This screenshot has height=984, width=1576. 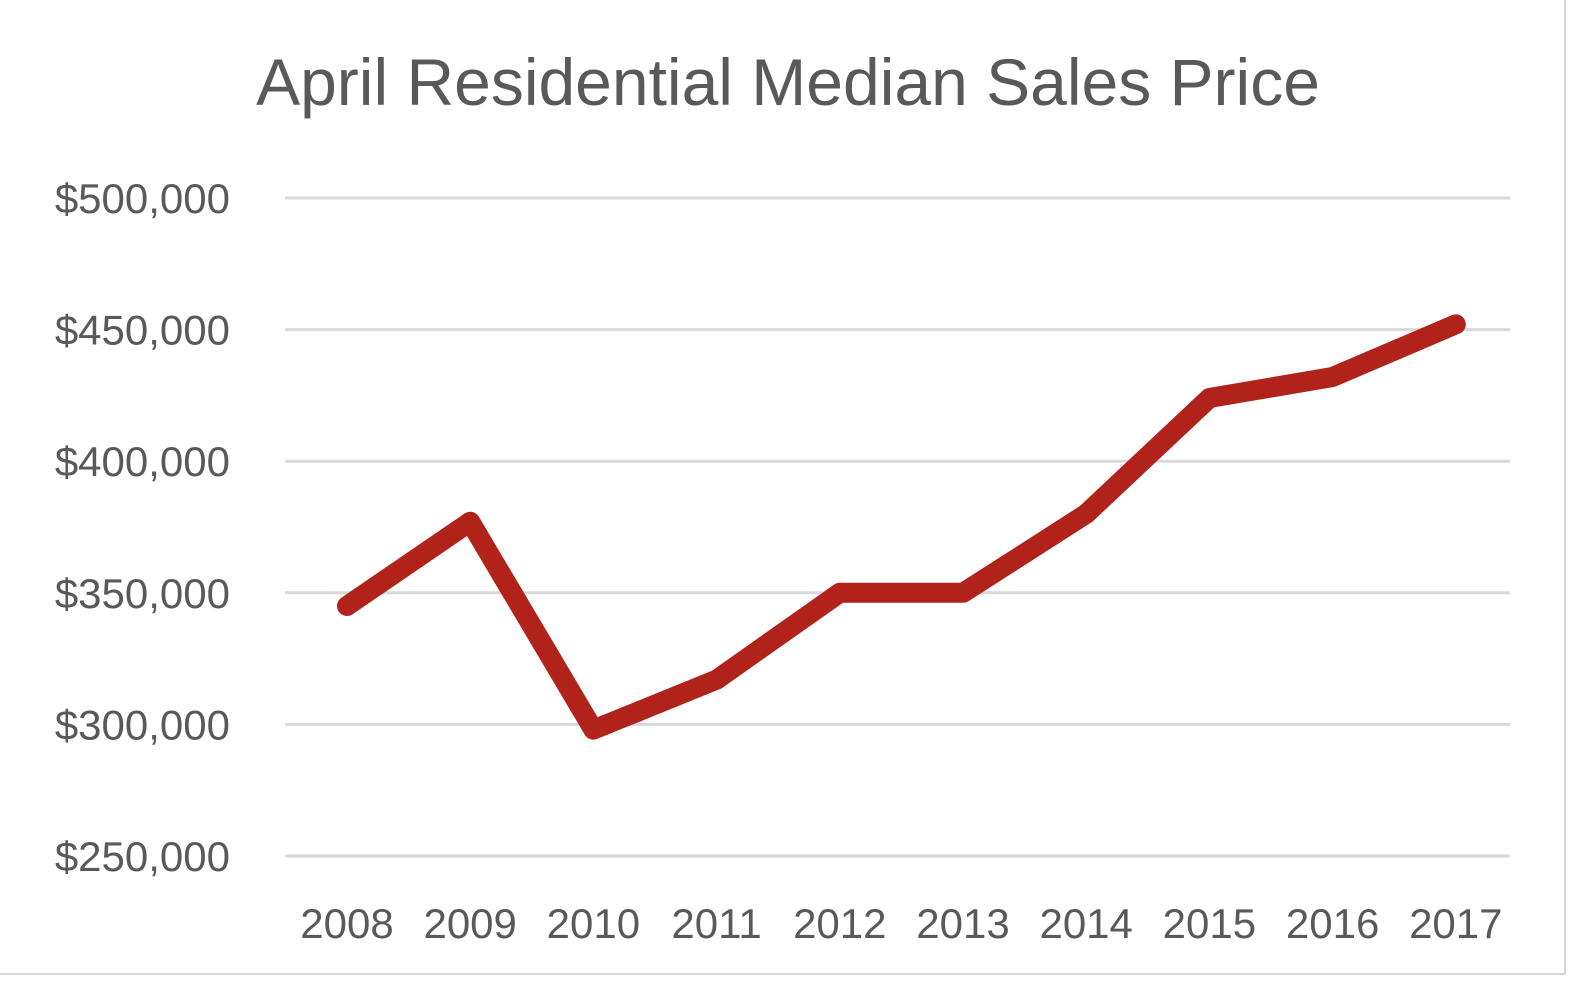 What do you see at coordinates (142, 461) in the screenshot?
I see `y-tick-label: $400,000` at bounding box center [142, 461].